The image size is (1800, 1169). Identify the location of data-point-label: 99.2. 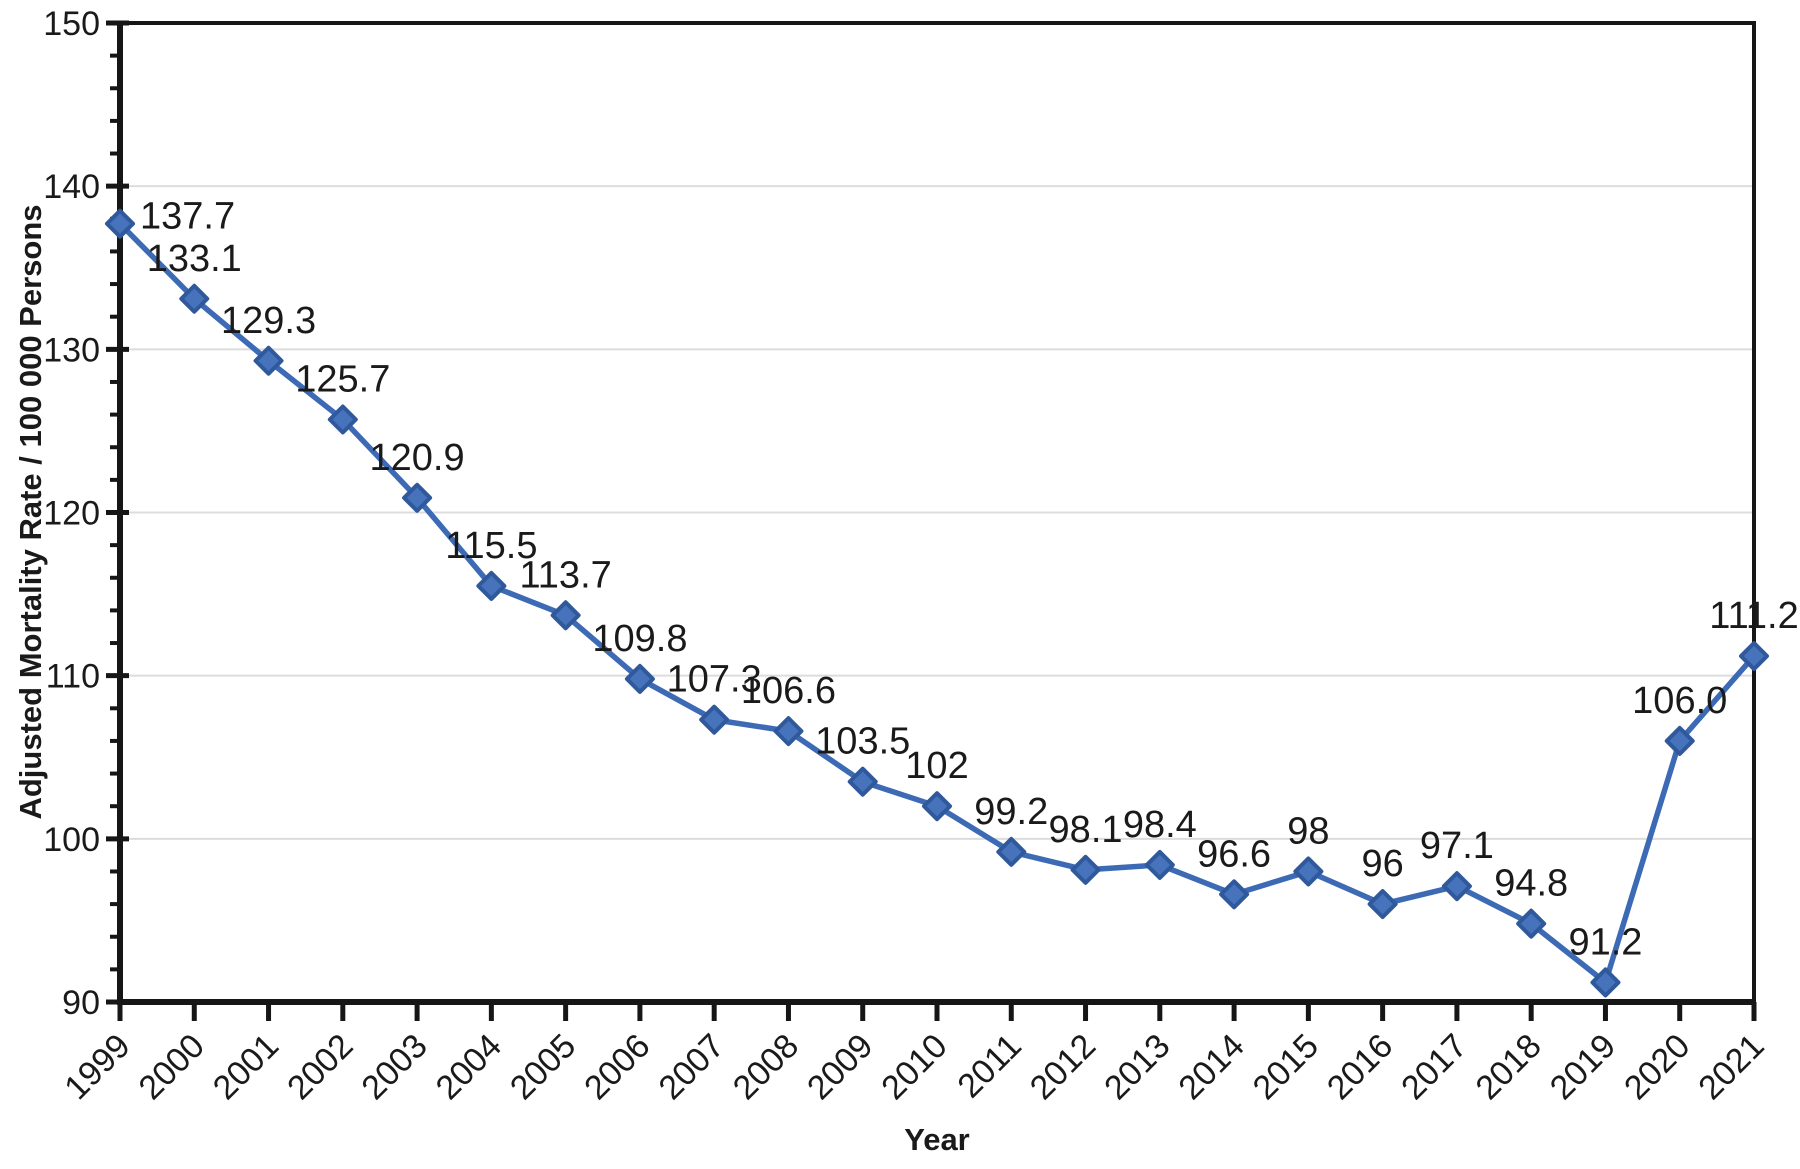
(1011, 812).